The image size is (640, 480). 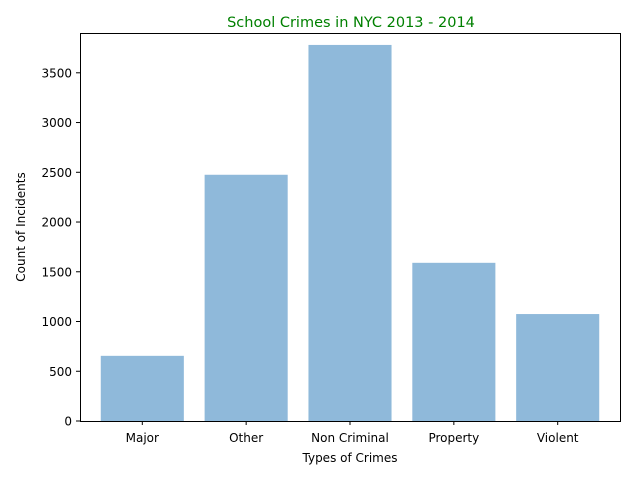 I want to click on x-axis-label: Types of Crimes, so click(x=350, y=458).